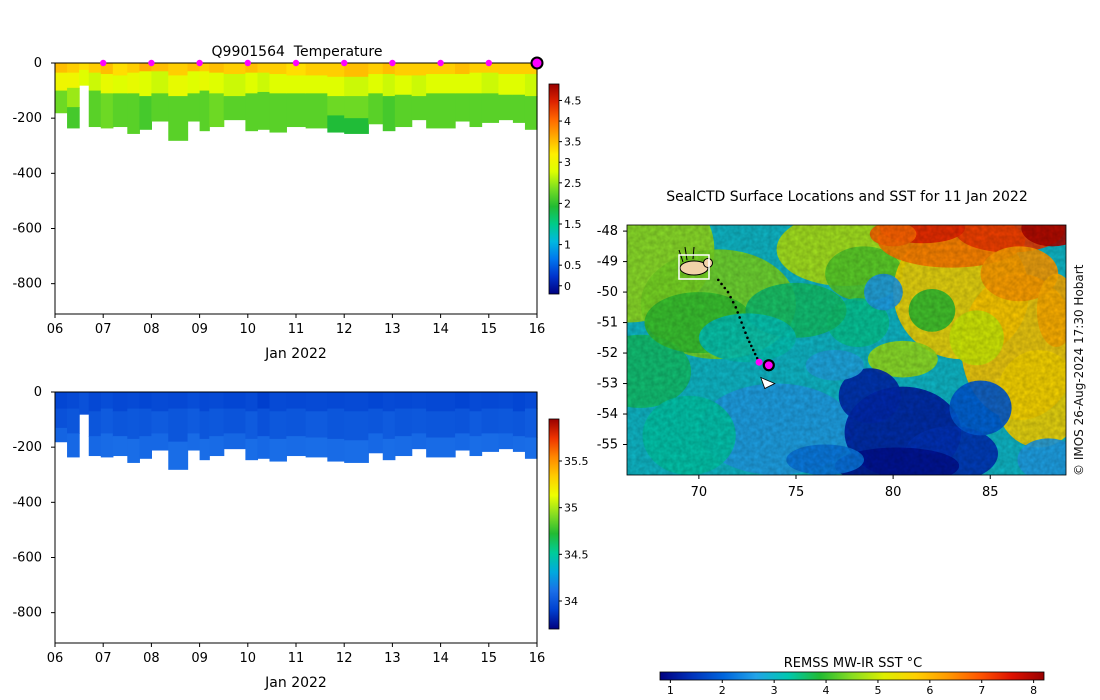 This screenshot has width=1100, height=700. Describe the element at coordinates (27, 502) in the screenshot. I see `y-tick-label: -400` at that location.